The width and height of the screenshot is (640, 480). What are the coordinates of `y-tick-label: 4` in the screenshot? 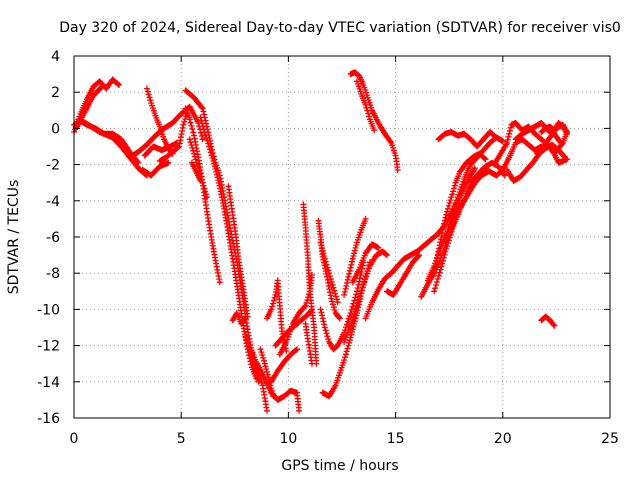 It's located at (55, 57).